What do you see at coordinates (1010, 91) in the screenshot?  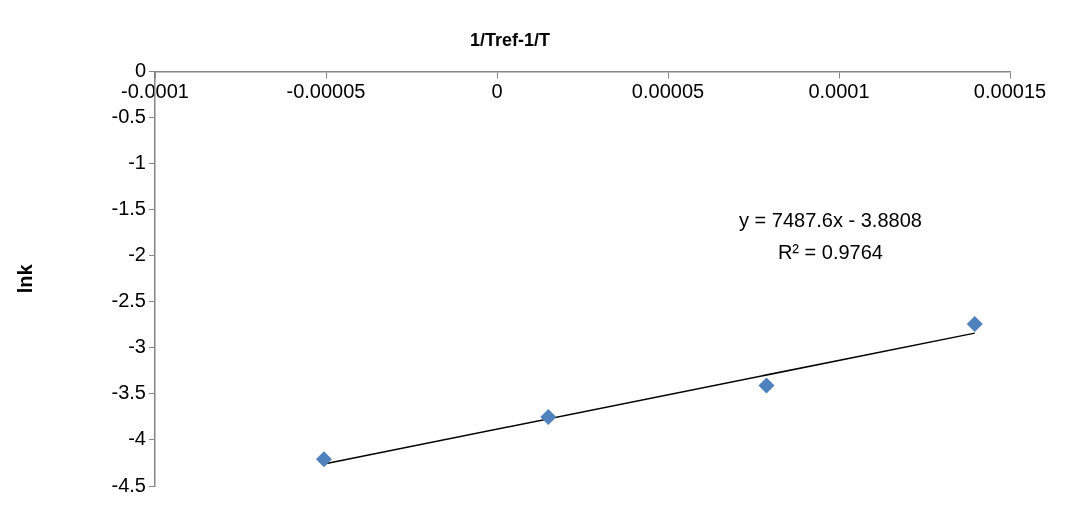 I see `x-tick-label: 0.00015` at bounding box center [1010, 91].